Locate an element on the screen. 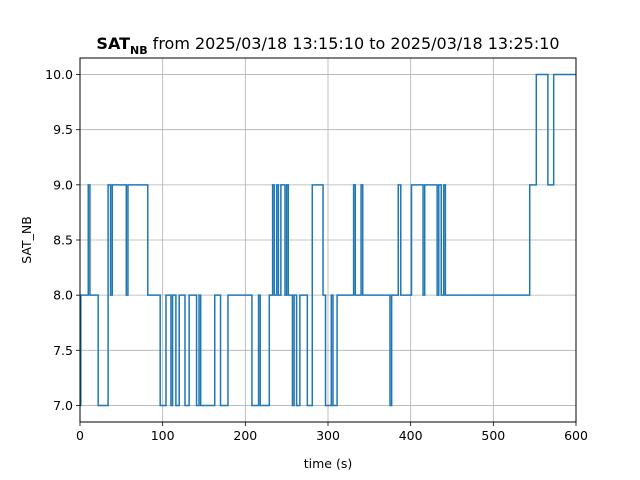 Image resolution: width=640 pixels, height=480 pixels. title-subscript: NB is located at coordinates (139, 50).